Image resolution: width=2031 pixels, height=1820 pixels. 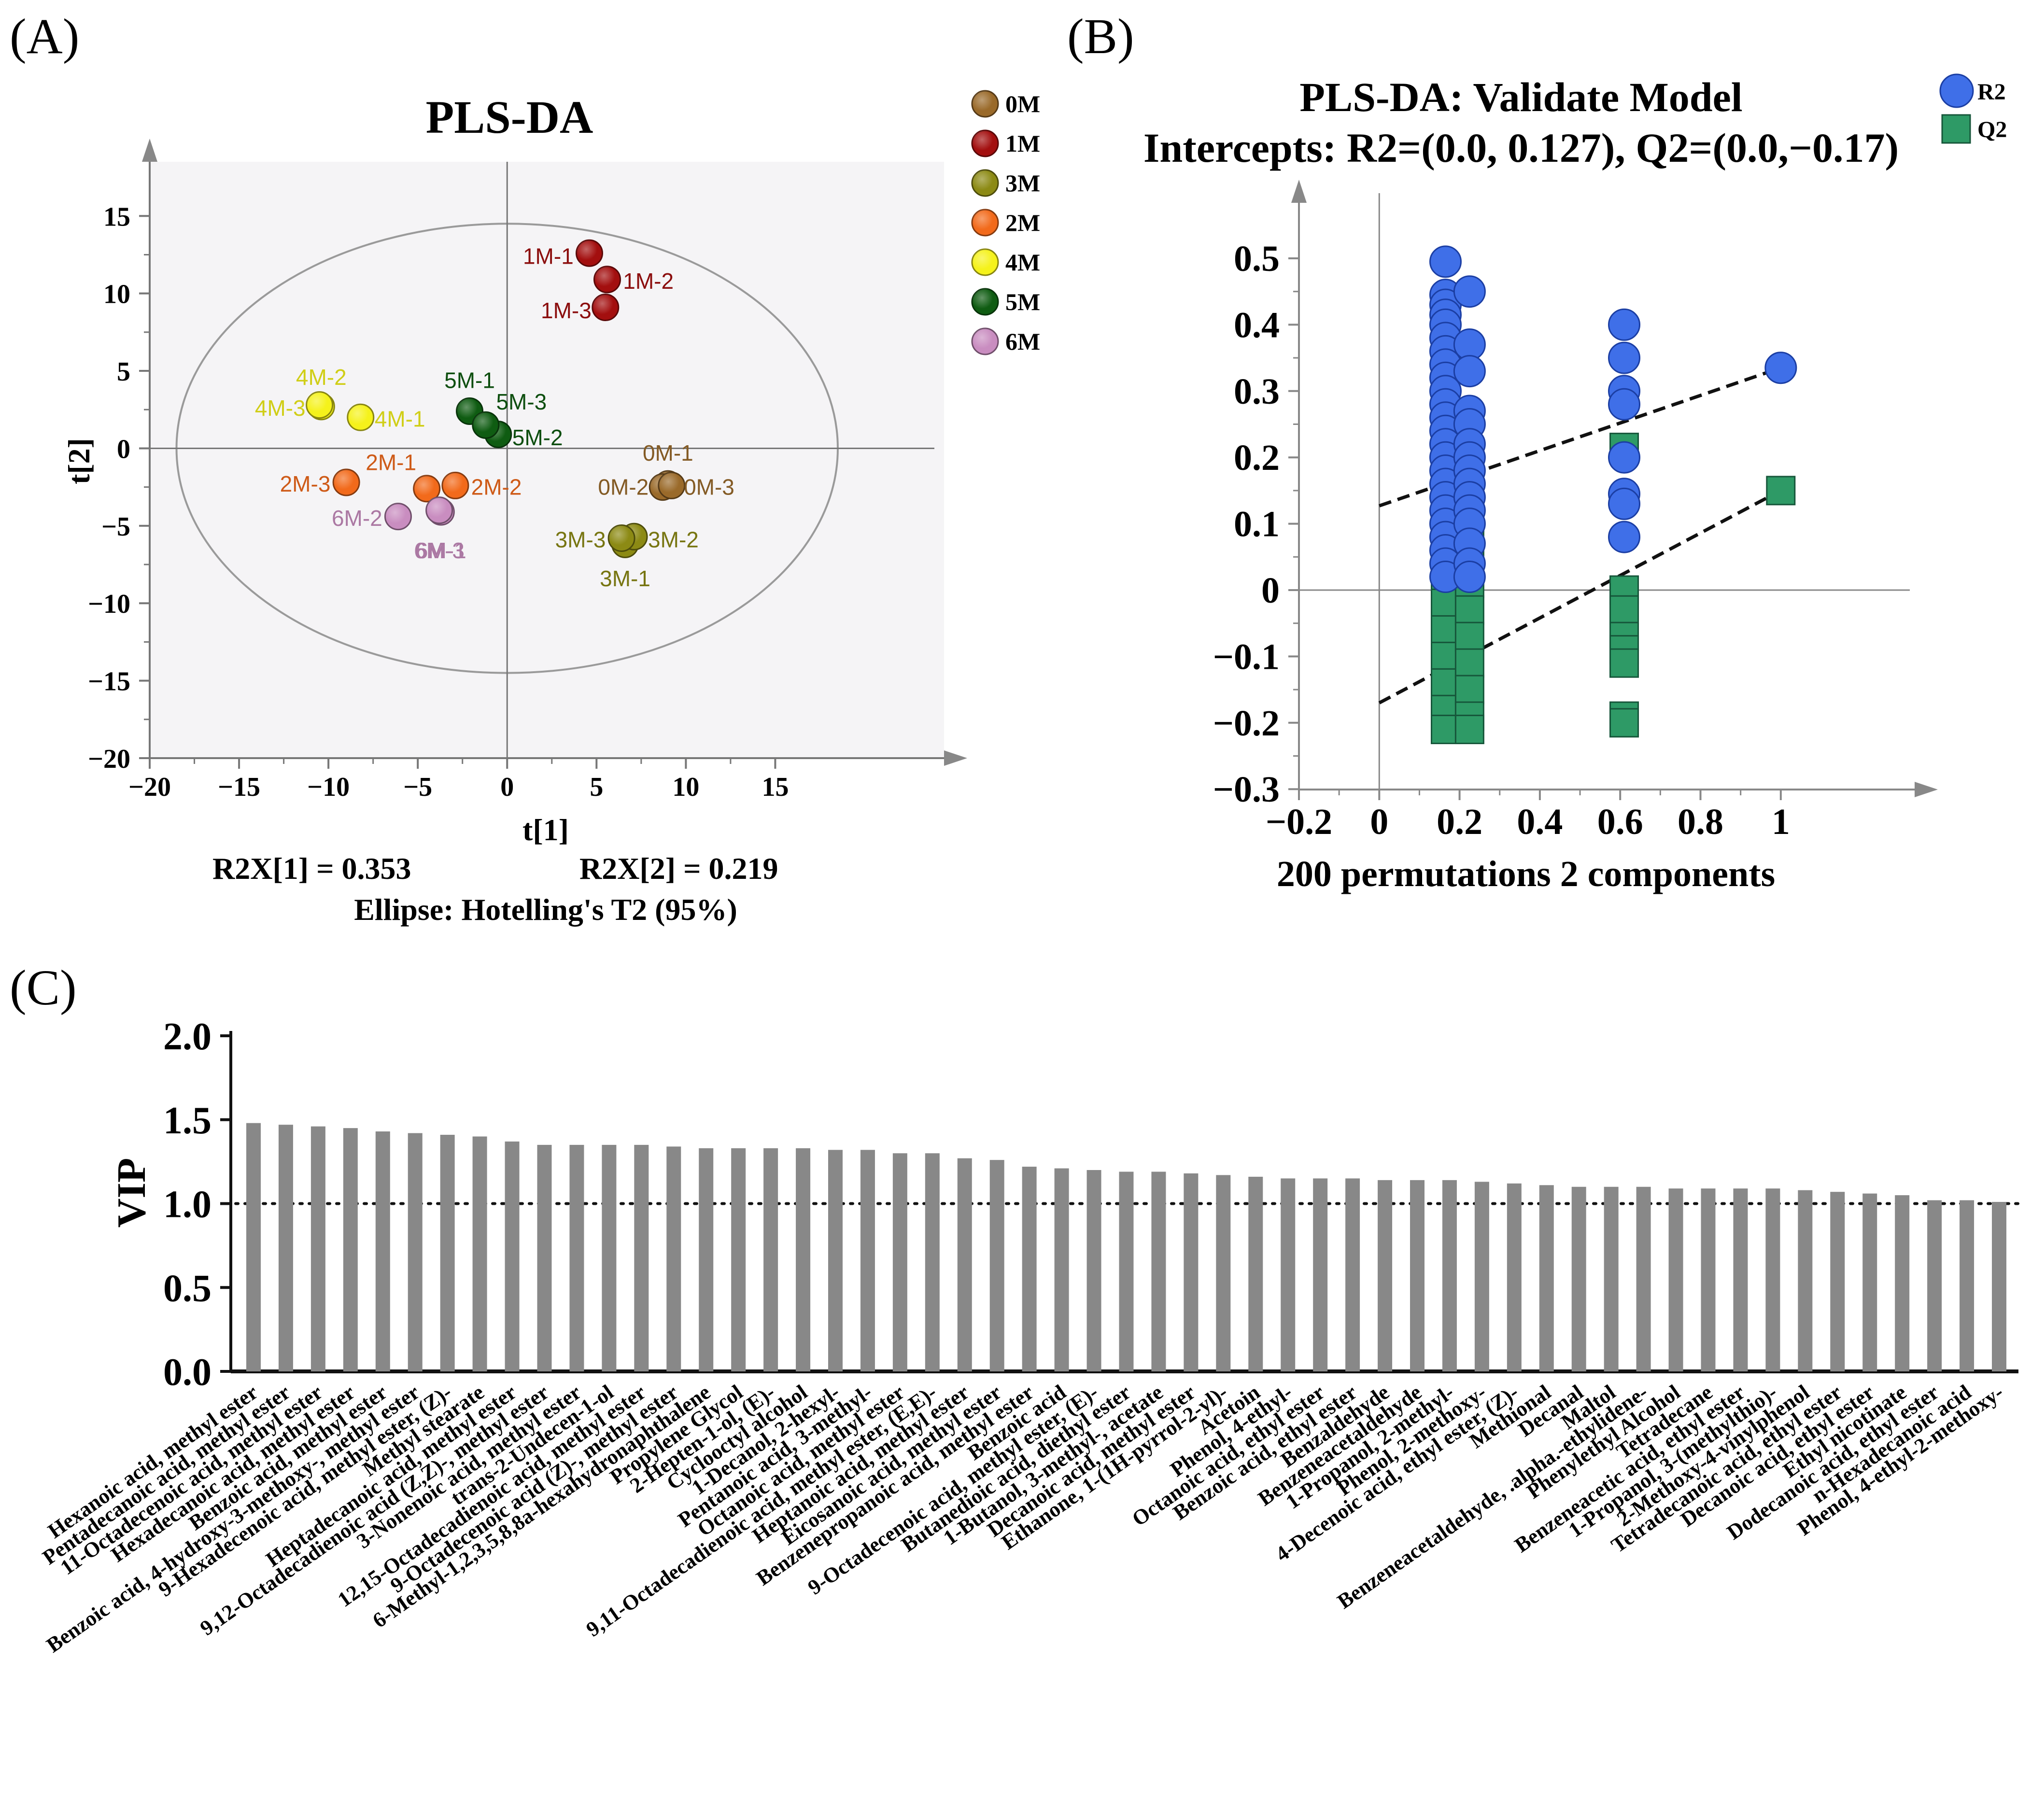 I want to click on legend-marker-highlight-0m, so click(x=985, y=104).